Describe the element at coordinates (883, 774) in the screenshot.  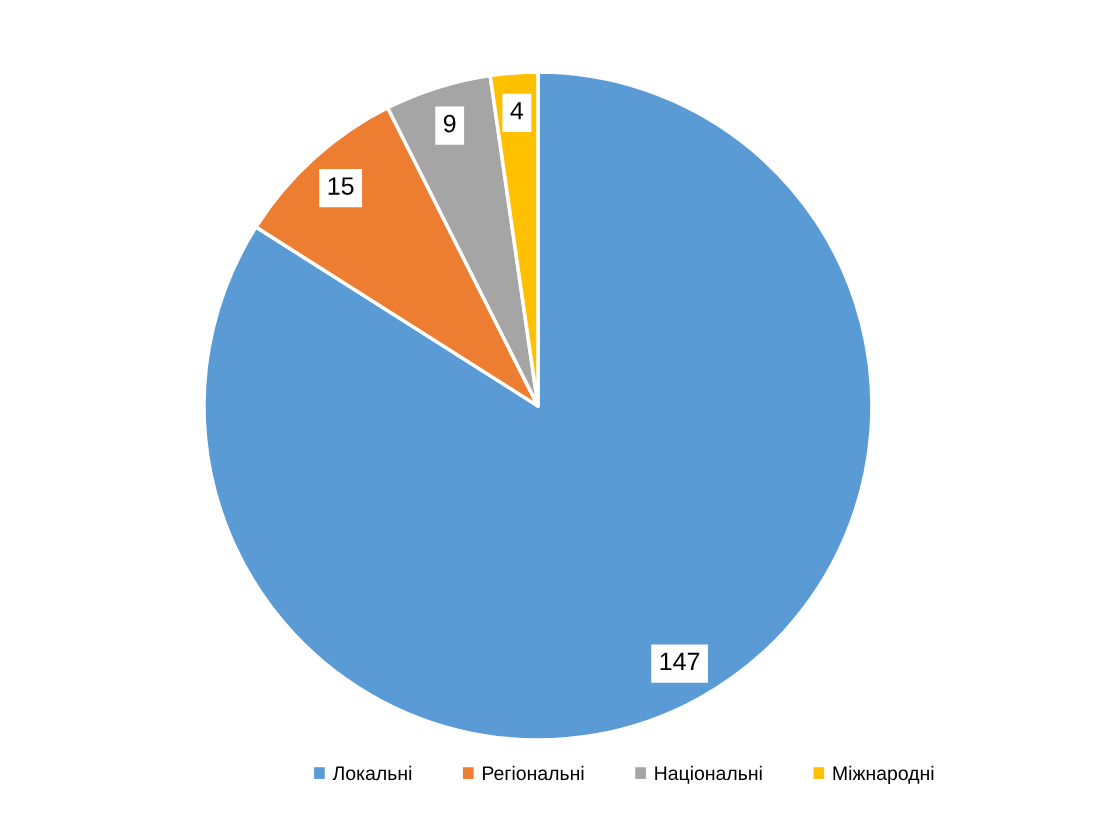
I see `legend-label: Міжнародні` at that location.